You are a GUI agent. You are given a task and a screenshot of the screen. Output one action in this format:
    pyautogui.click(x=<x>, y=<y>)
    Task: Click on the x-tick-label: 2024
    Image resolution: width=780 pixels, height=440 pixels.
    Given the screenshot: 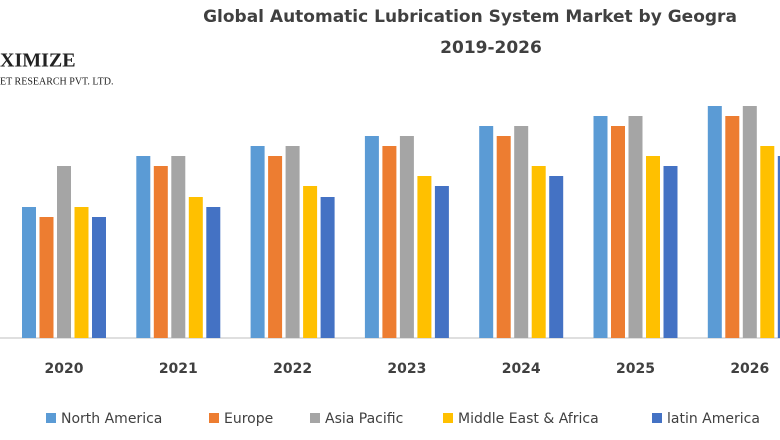 What is the action you would take?
    pyautogui.click(x=521, y=369)
    